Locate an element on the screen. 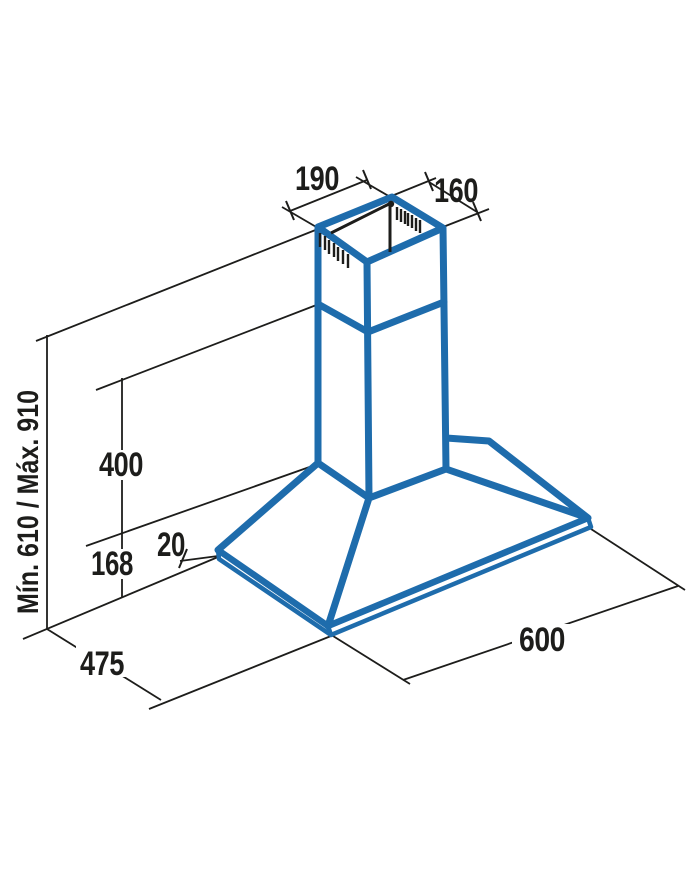 The width and height of the screenshot is (700, 869). dimension-line-20-leader is located at coordinates (199, 558).